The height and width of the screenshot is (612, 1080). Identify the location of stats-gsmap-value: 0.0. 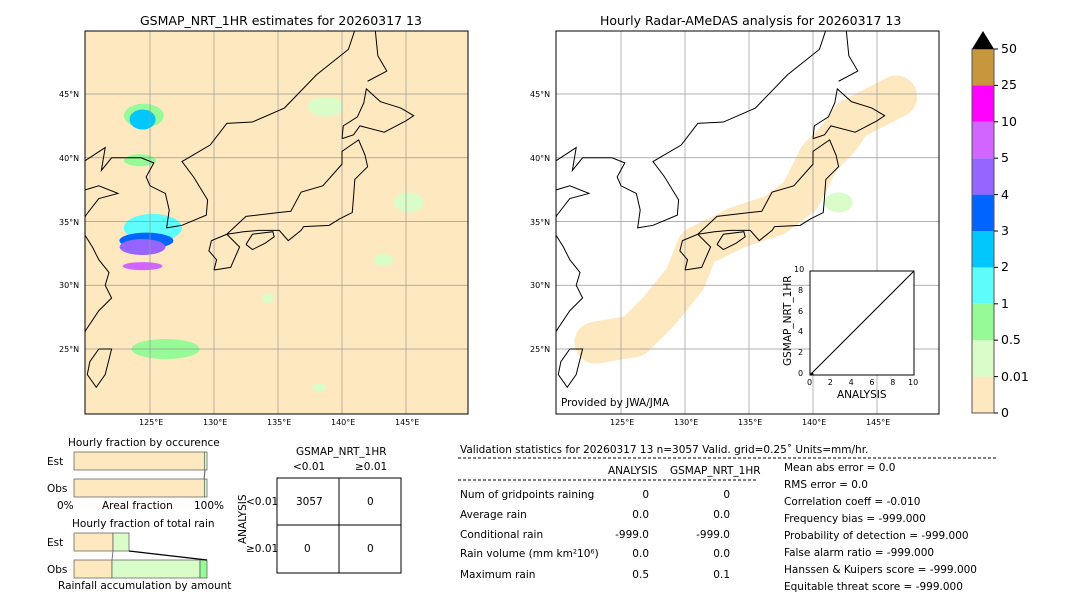
(721, 554).